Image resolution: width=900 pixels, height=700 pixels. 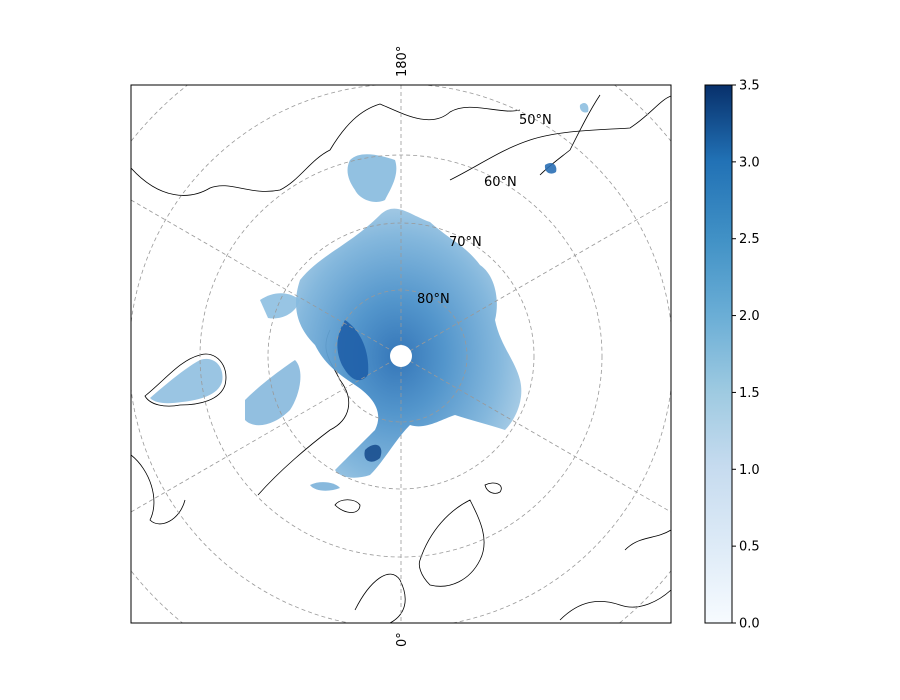 I want to click on colorbar-tick-label: 2.0, so click(x=749, y=316).